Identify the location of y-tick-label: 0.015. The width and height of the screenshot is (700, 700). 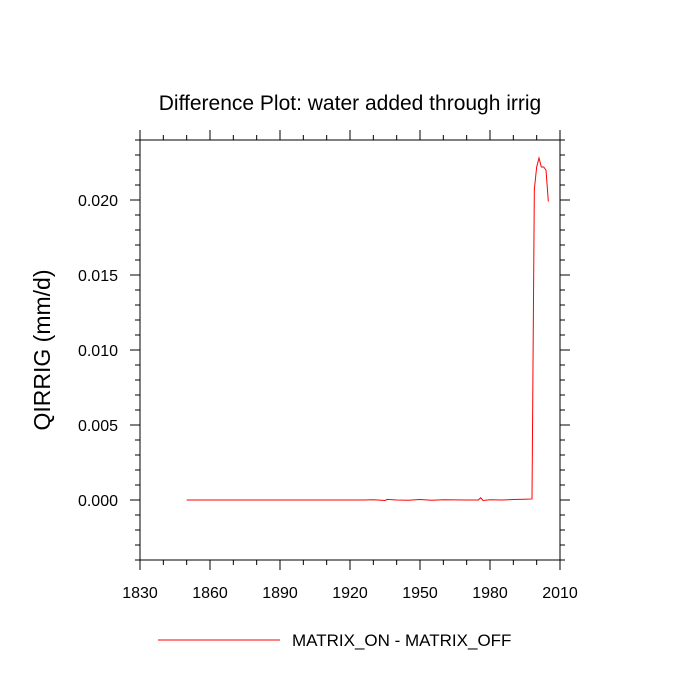
(98, 276).